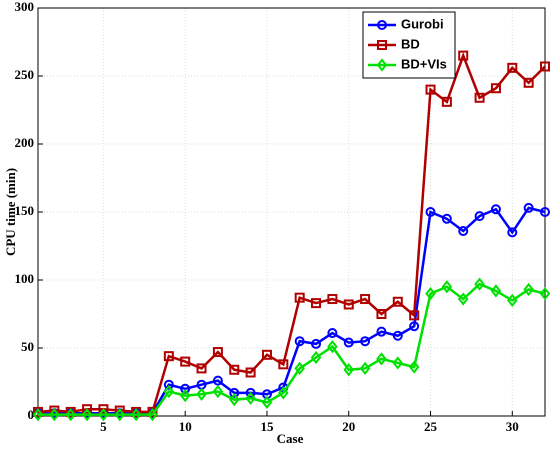 The image size is (550, 451). What do you see at coordinates (25, 74) in the screenshot?
I see `y-tick-label: 250` at bounding box center [25, 74].